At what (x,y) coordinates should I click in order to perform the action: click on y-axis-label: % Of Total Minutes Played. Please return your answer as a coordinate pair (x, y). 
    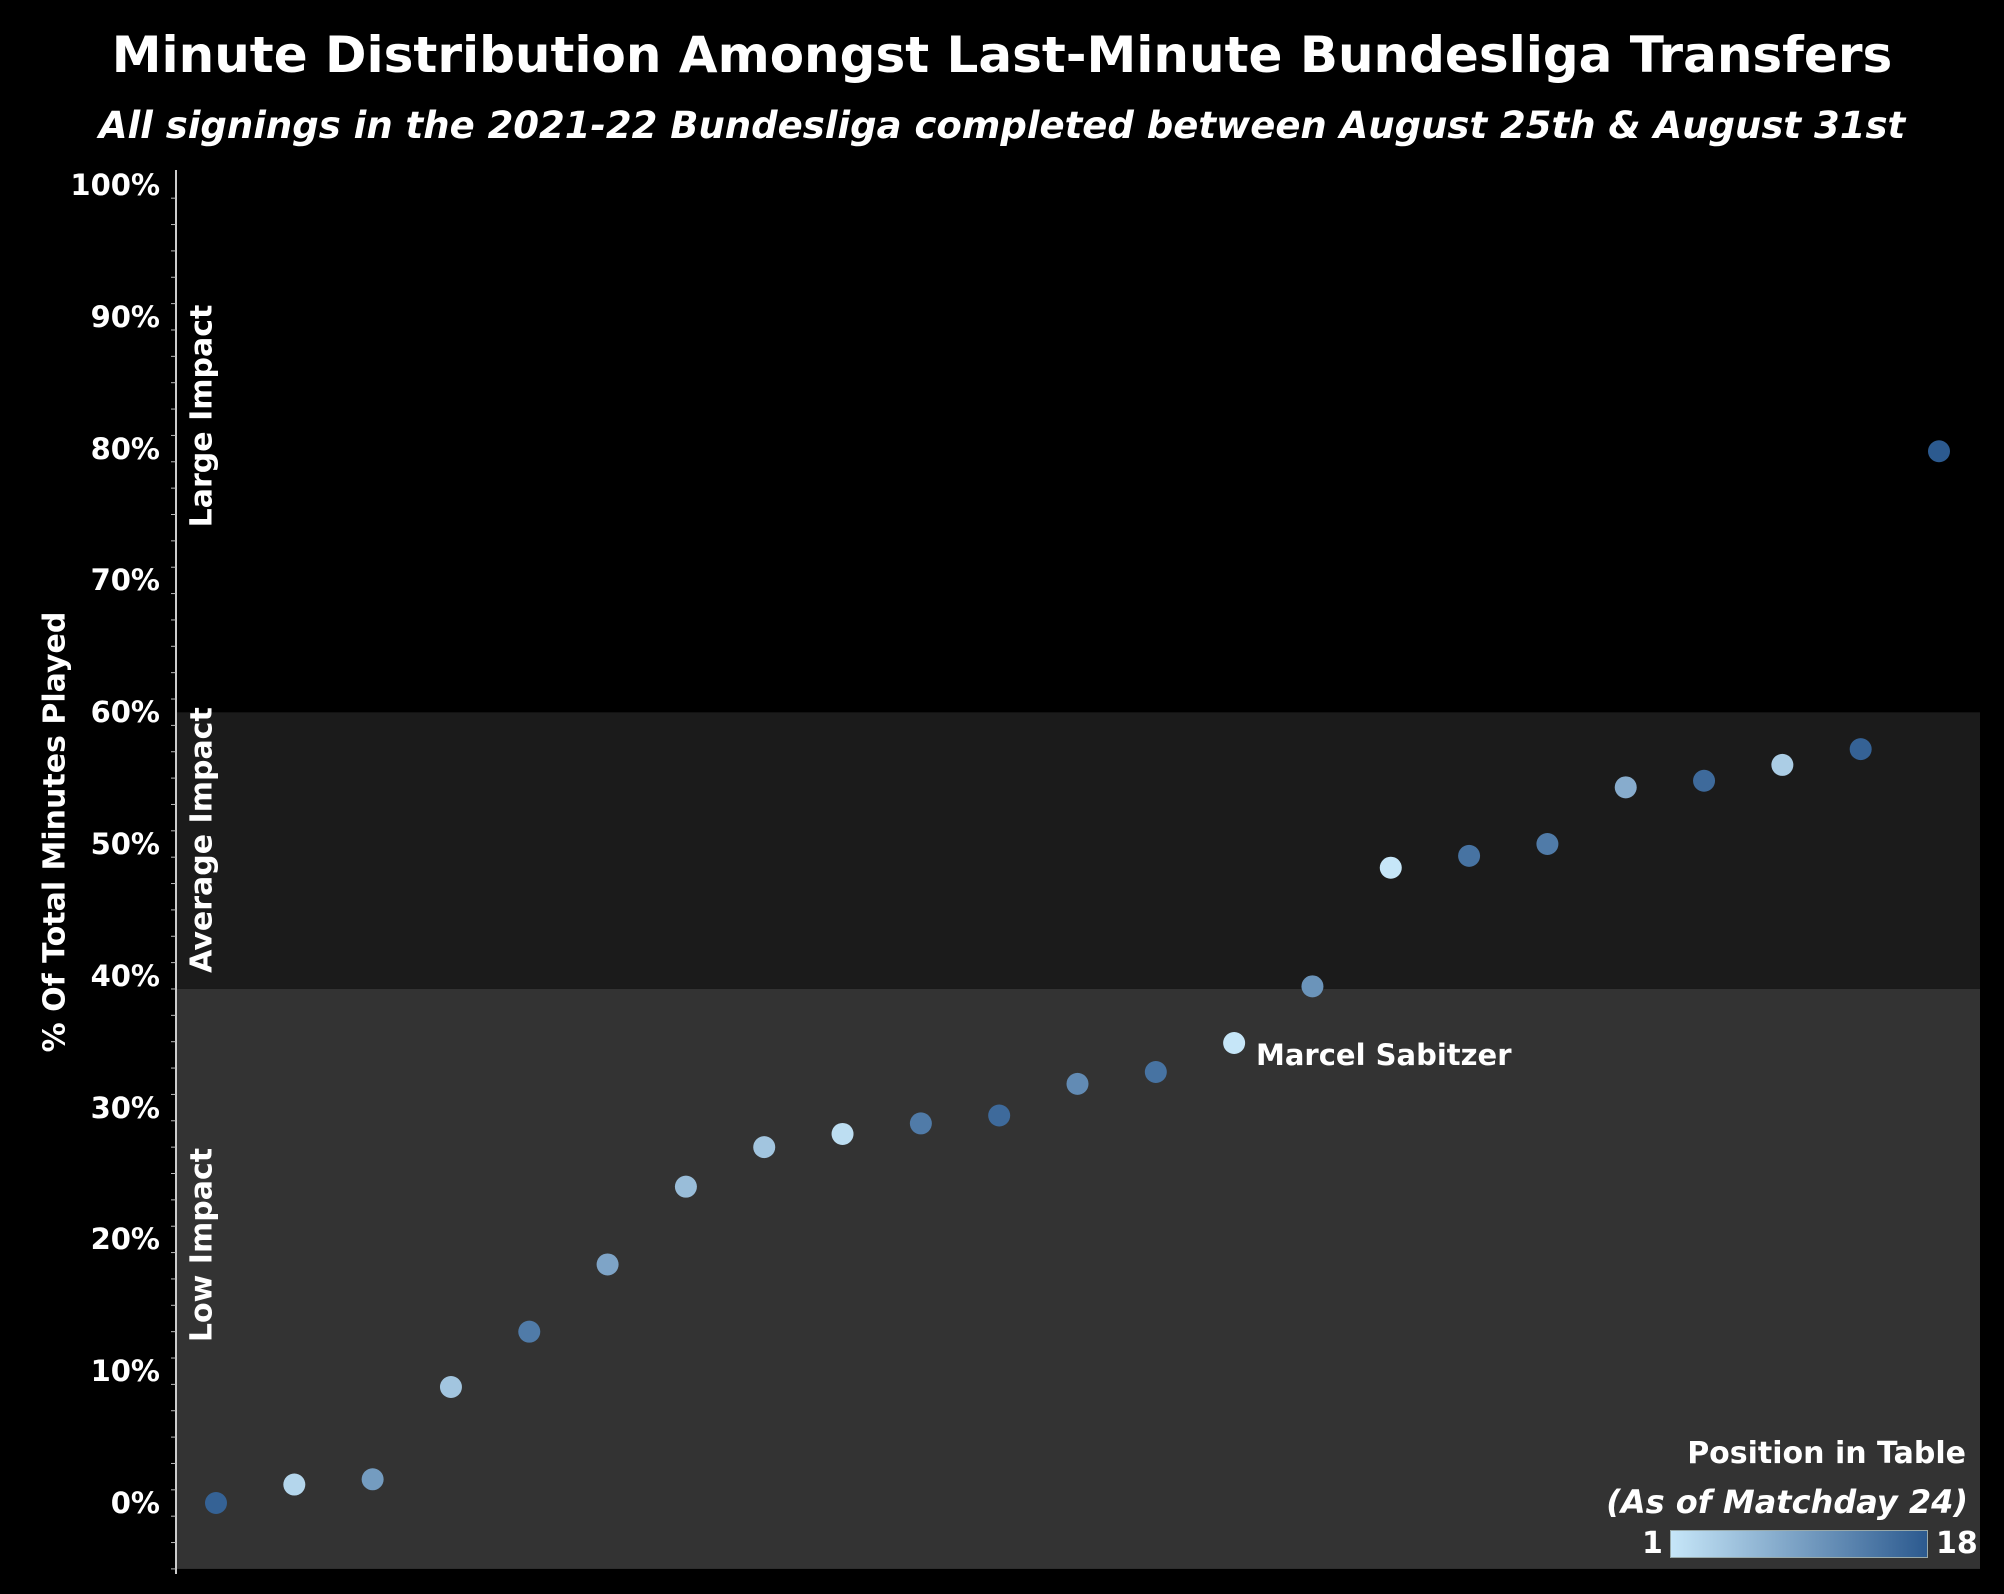
    Looking at the image, I should click on (55, 832).